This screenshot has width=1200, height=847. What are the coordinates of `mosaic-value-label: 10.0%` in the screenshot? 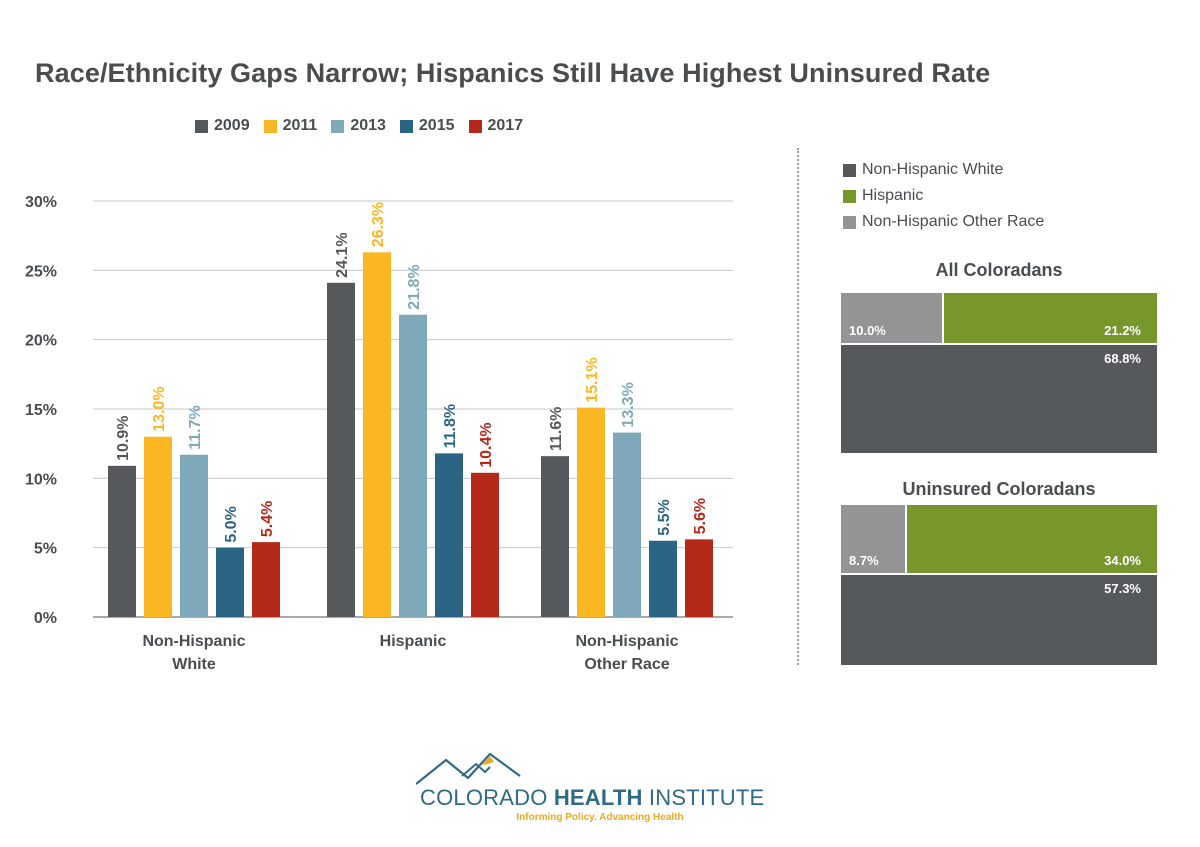 It's located at (867, 330).